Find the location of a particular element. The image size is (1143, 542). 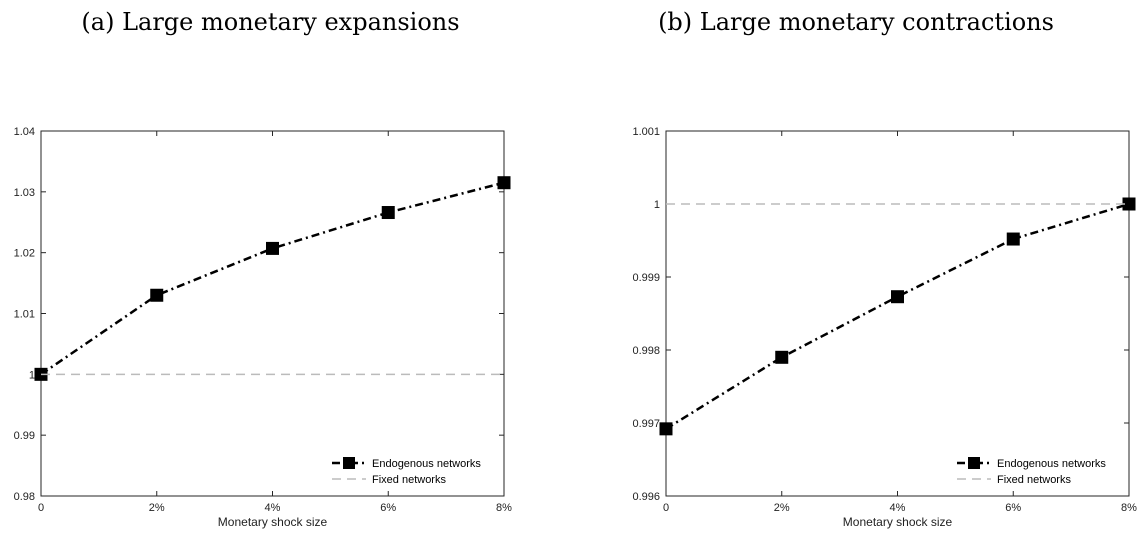

y-tick-label: 0.999 is located at coordinates (646, 278).